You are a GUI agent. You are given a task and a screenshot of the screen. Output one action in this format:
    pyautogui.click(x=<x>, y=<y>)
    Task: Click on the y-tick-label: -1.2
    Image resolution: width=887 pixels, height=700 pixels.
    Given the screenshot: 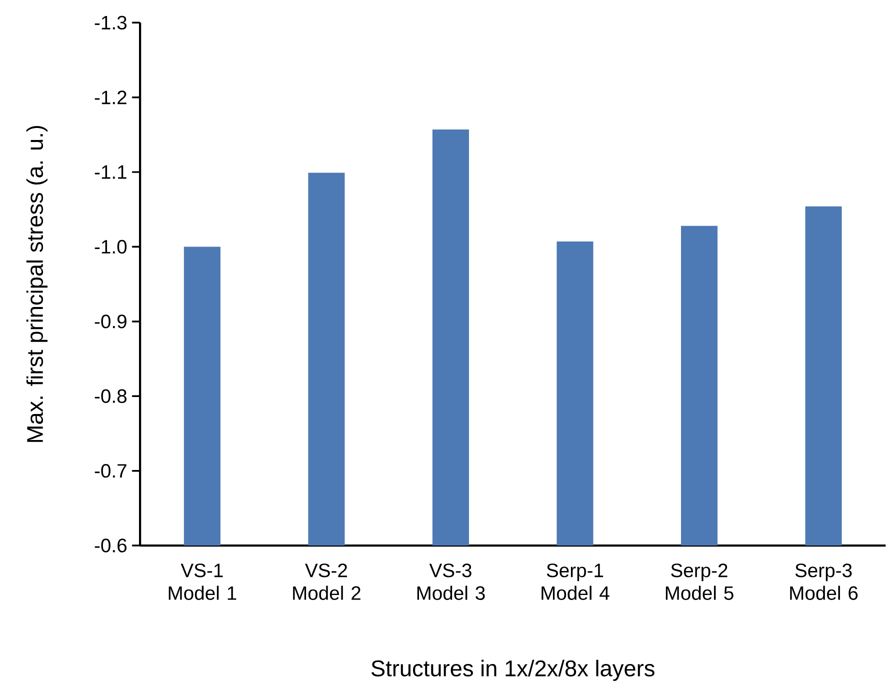 What is the action you would take?
    pyautogui.click(x=110, y=97)
    